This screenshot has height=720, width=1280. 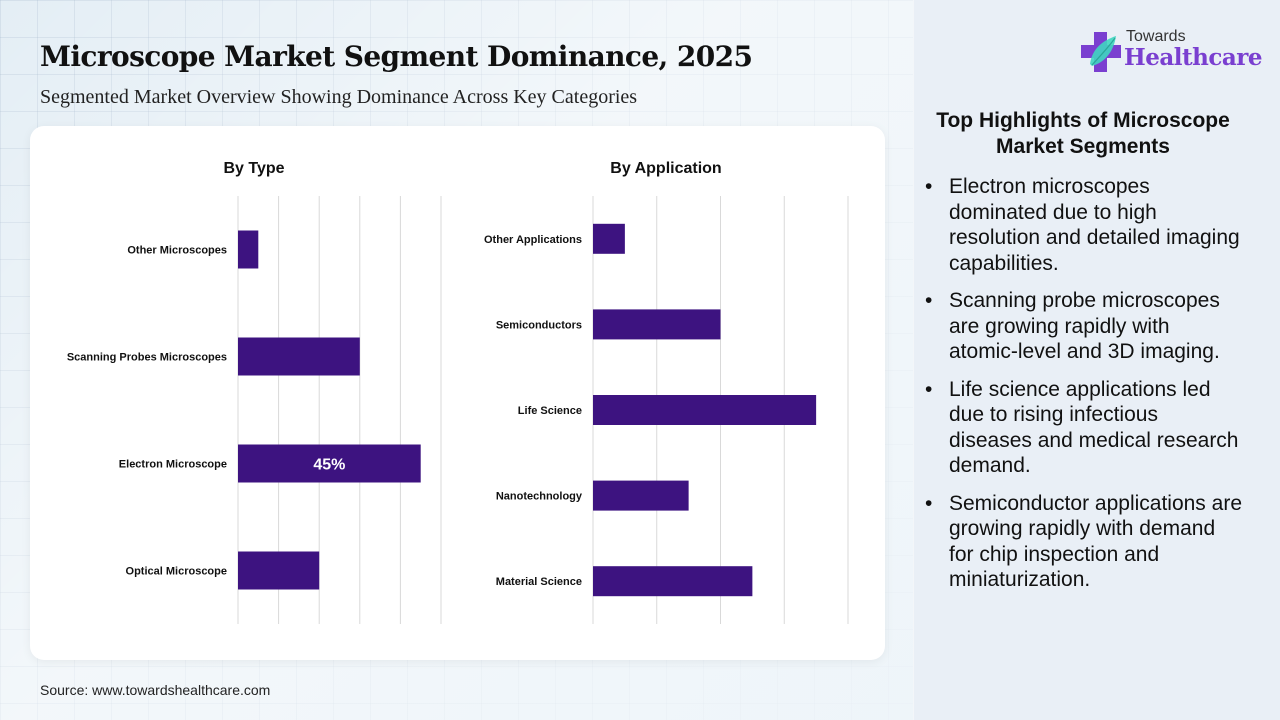 What do you see at coordinates (248, 249) in the screenshot?
I see `bar-other-microscopes` at bounding box center [248, 249].